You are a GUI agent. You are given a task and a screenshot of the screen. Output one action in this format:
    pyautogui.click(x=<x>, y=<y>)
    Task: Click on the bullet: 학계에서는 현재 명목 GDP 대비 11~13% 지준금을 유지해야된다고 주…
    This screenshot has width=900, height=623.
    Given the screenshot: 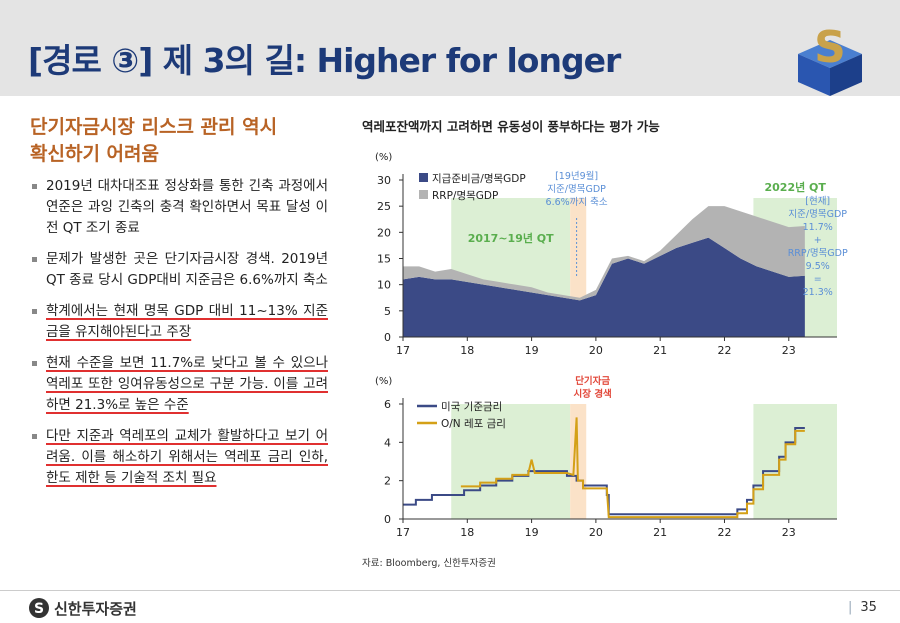 What is the action you would take?
    pyautogui.click(x=179, y=322)
    